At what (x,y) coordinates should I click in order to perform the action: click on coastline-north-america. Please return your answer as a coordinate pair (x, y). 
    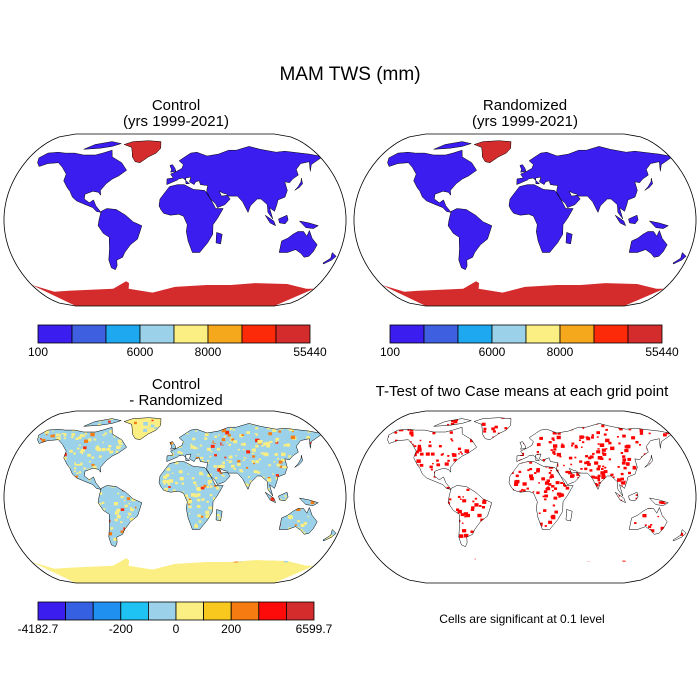
    Looking at the image, I should click on (432, 458).